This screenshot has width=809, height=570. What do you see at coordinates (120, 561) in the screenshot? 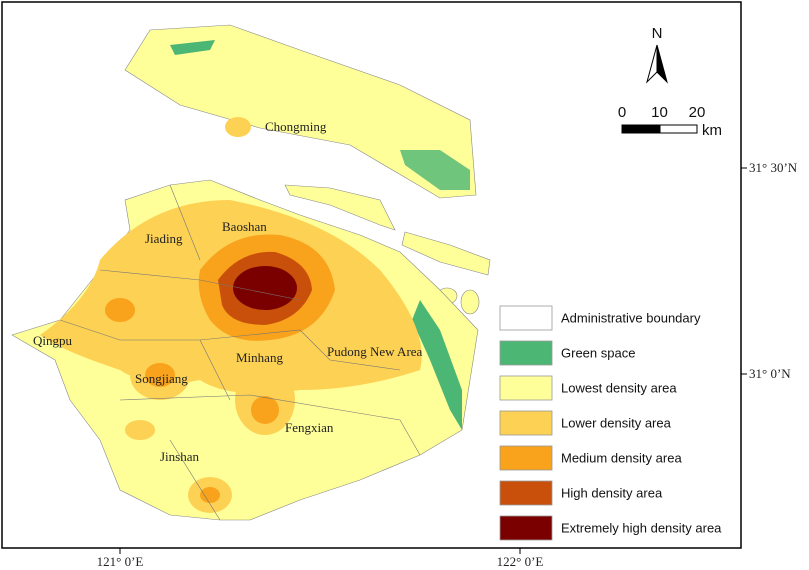
I see `lon-label: 121° 0’E` at bounding box center [120, 561].